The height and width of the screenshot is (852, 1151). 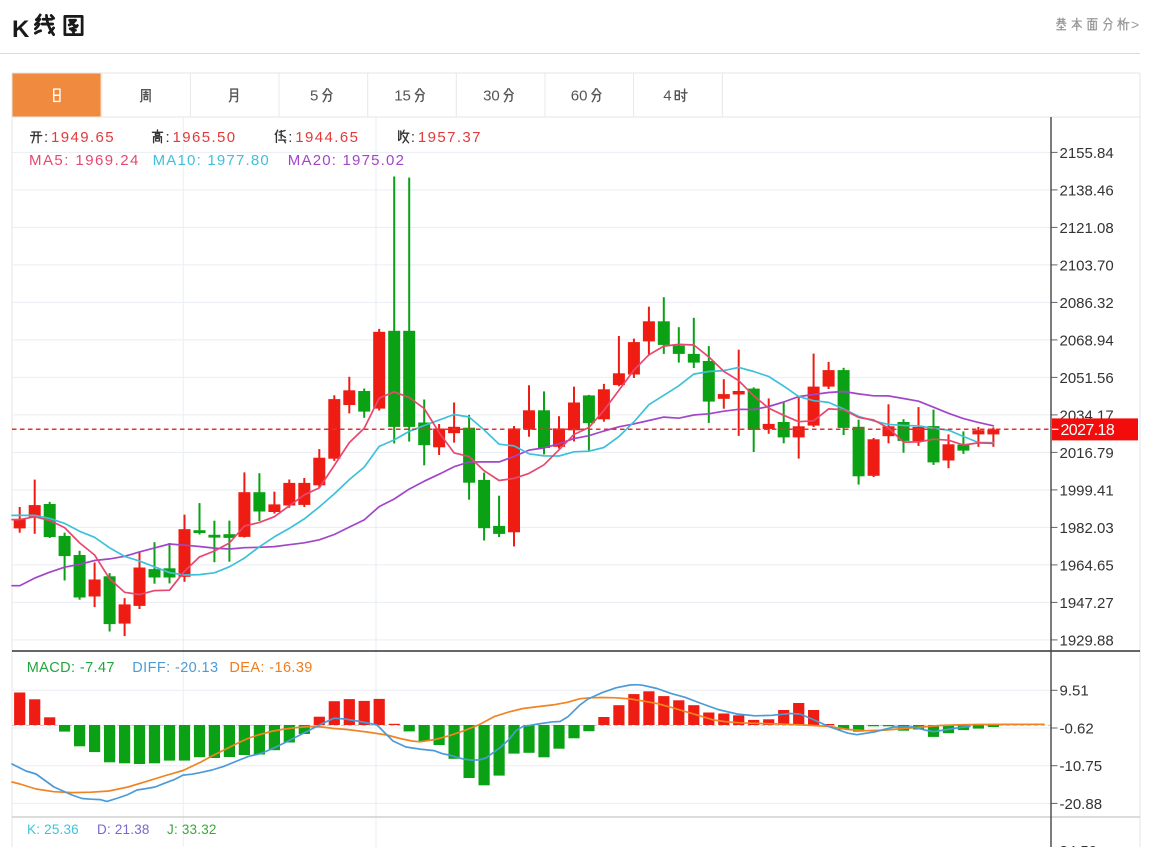 What do you see at coordinates (1087, 378) in the screenshot?
I see `svg-text: 2051.56` at bounding box center [1087, 378].